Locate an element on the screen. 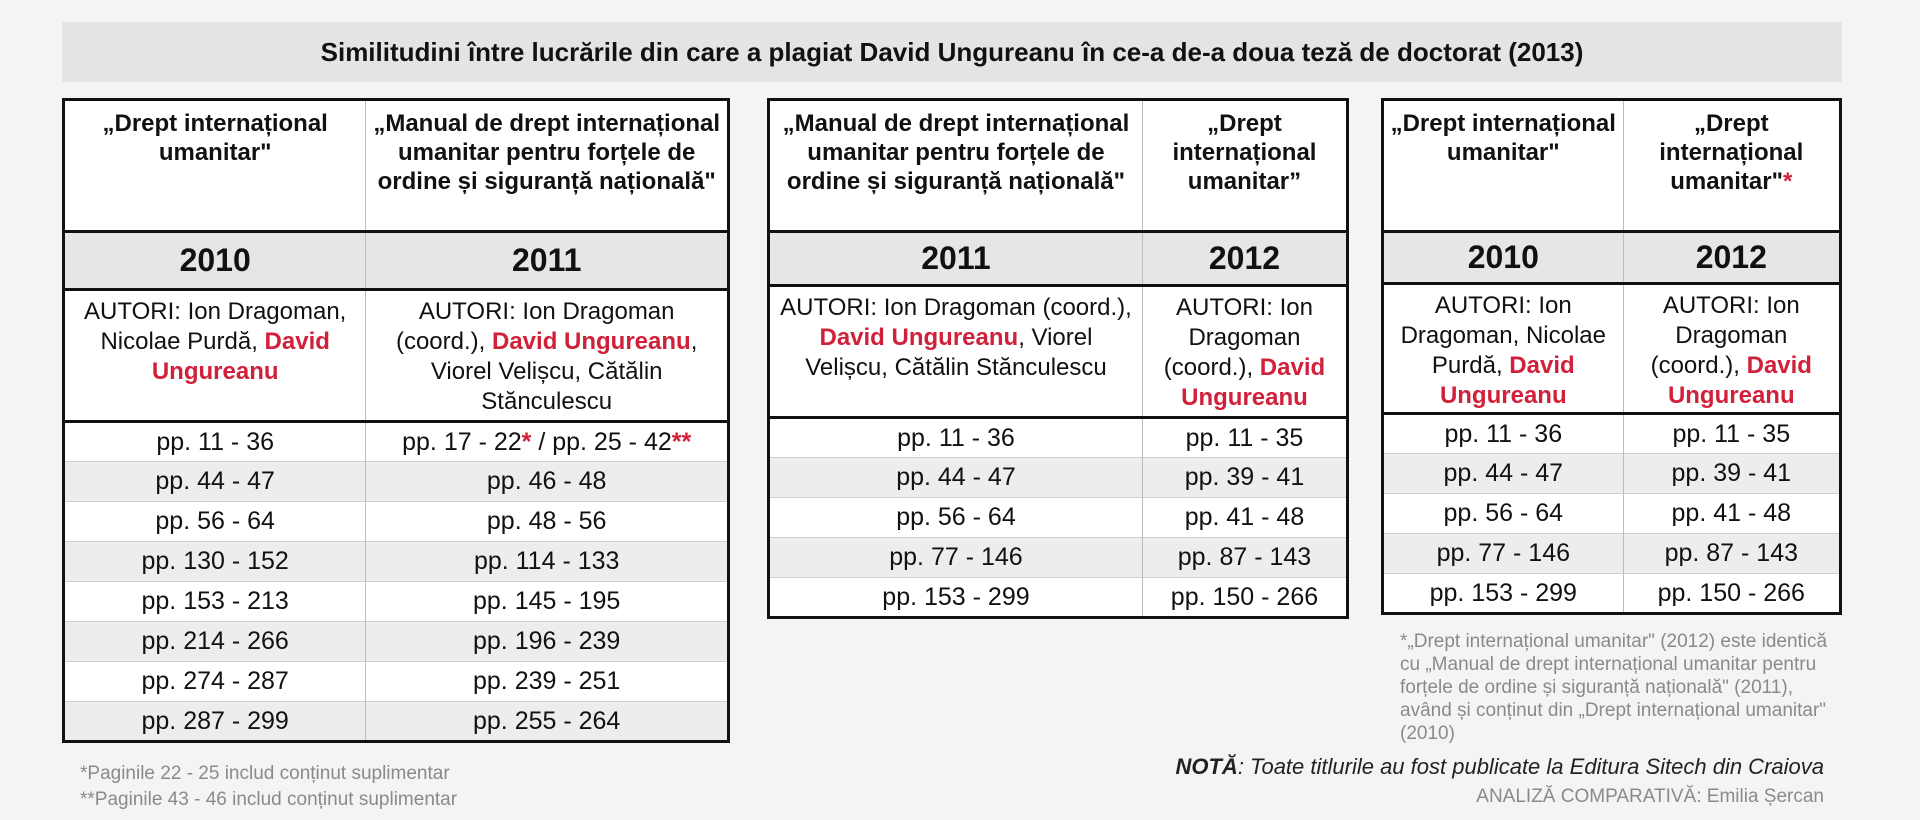 The width and height of the screenshot is (1920, 820). table-row: pp. 214 - 266 pp. 196 - 239 is located at coordinates (396, 641).